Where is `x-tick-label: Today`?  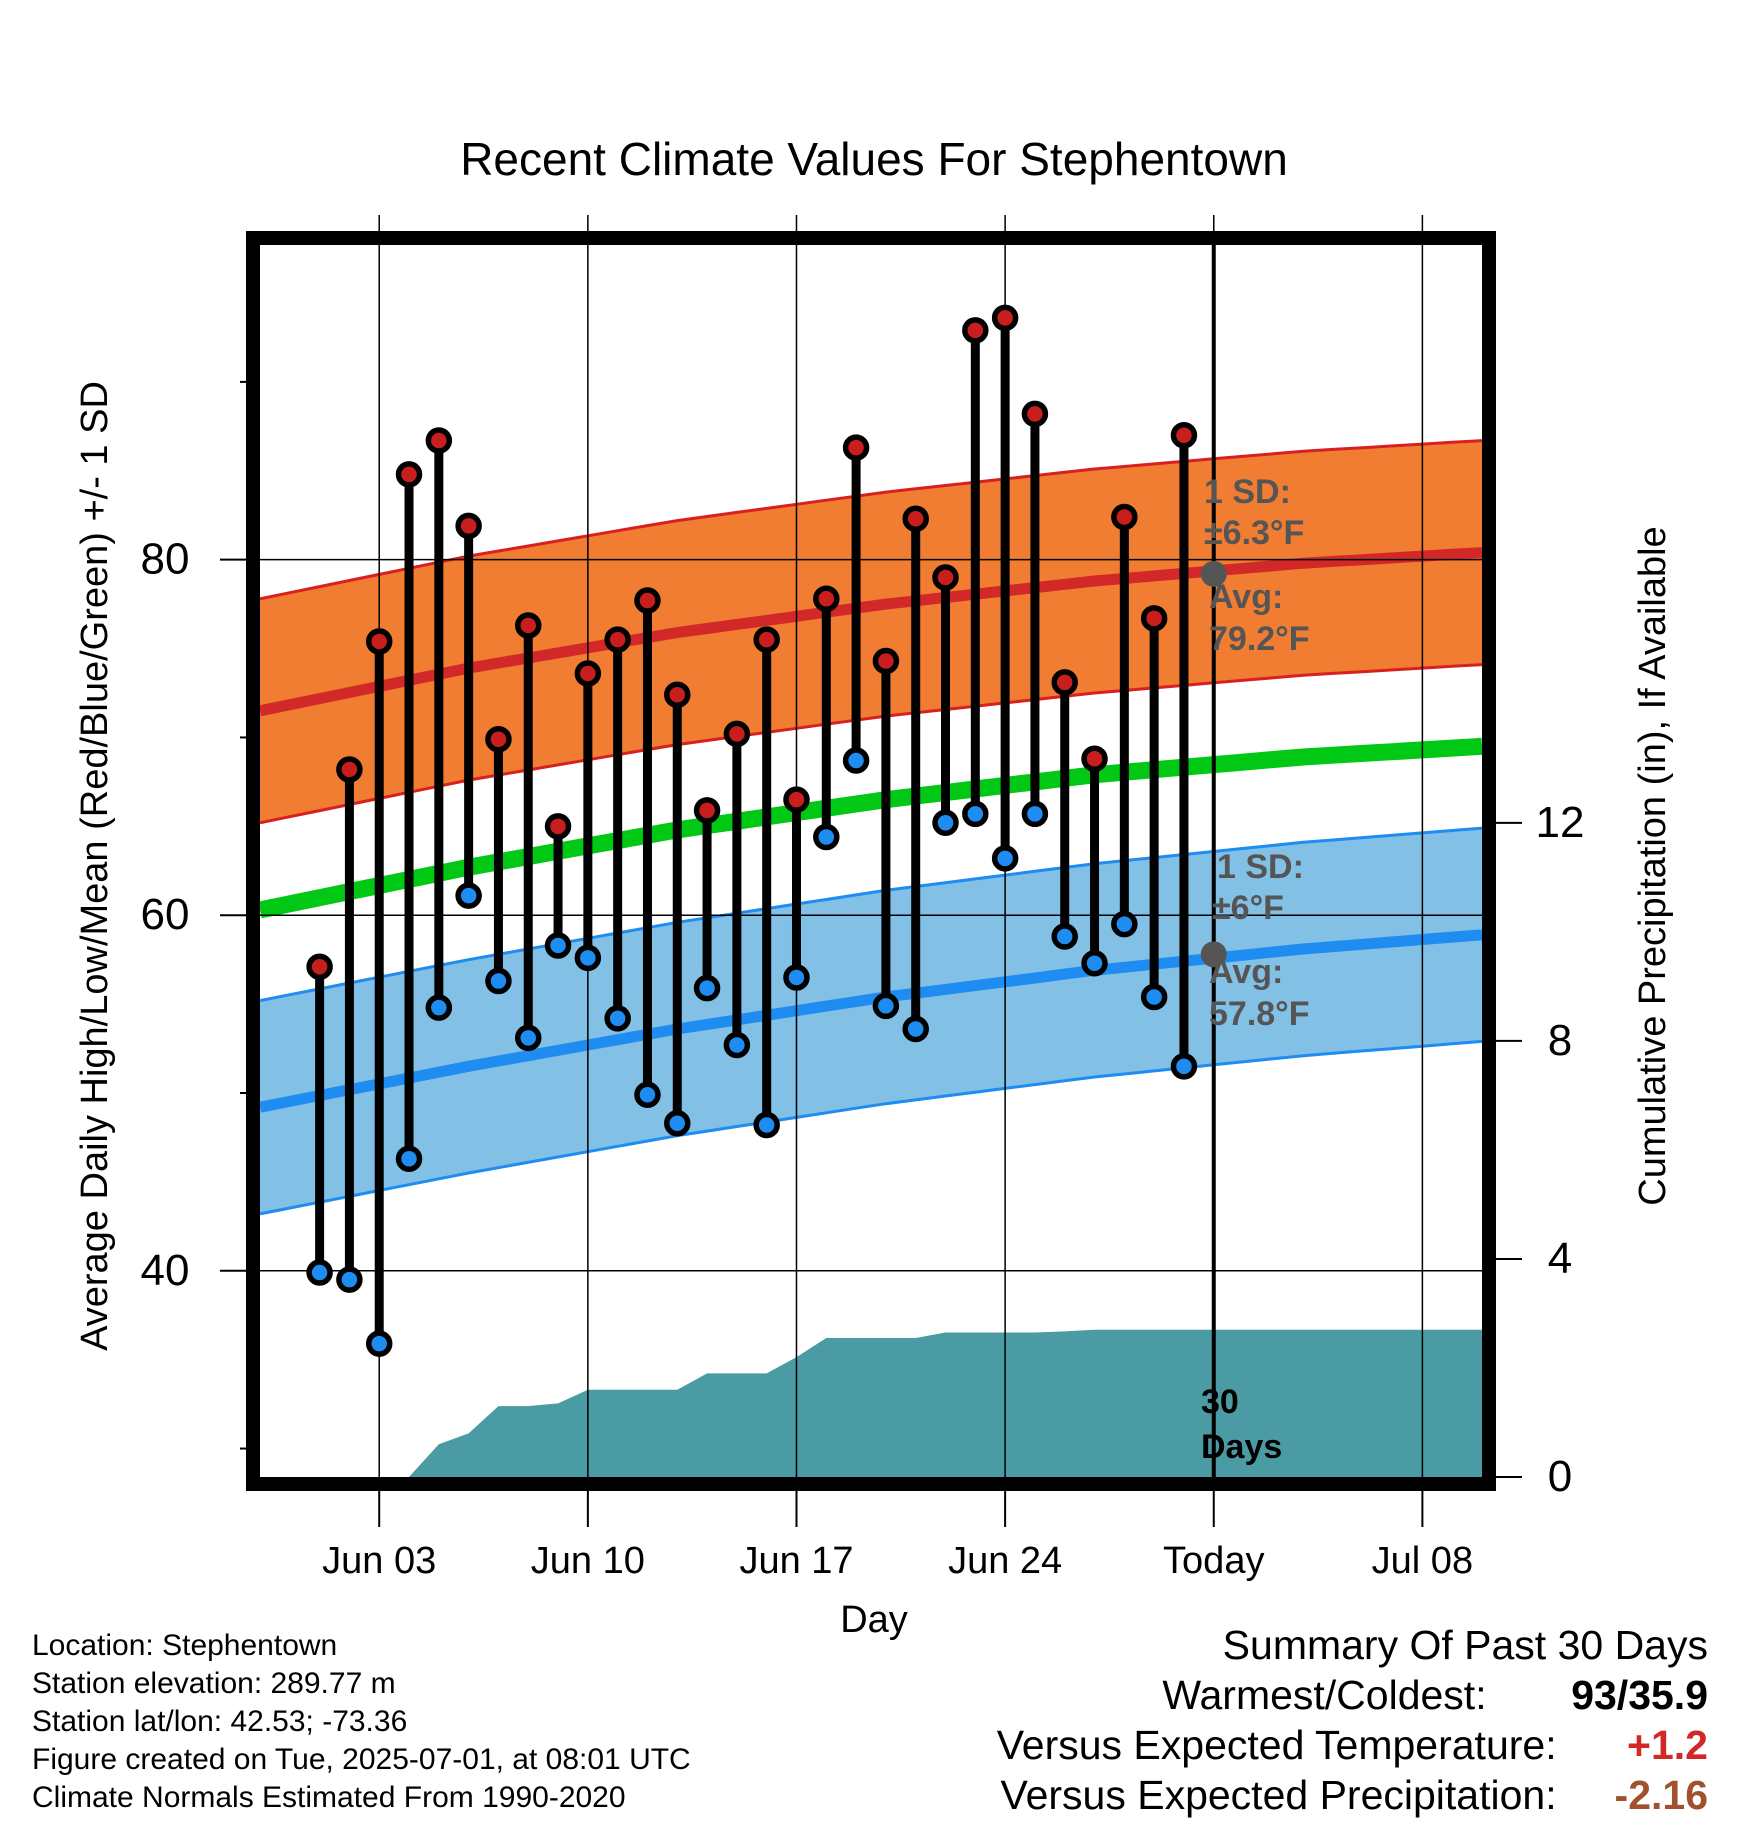
x-tick-label: Today is located at coordinates (1213, 1561).